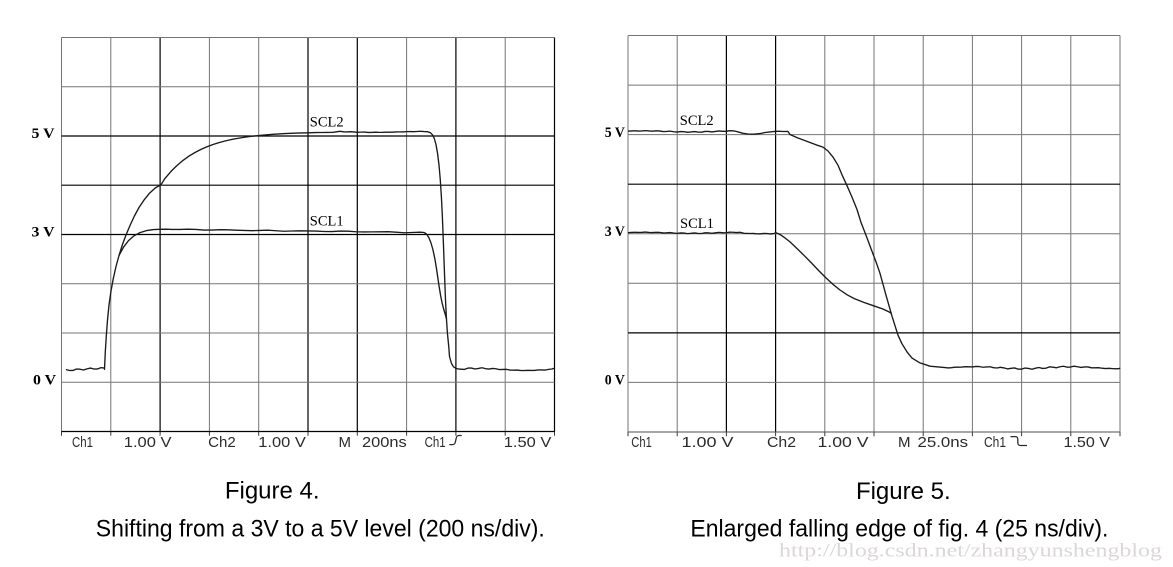 Image resolution: width=1173 pixels, height=567 pixels. Describe the element at coordinates (903, 491) in the screenshot. I see `svg-text: Figure 5.` at that location.